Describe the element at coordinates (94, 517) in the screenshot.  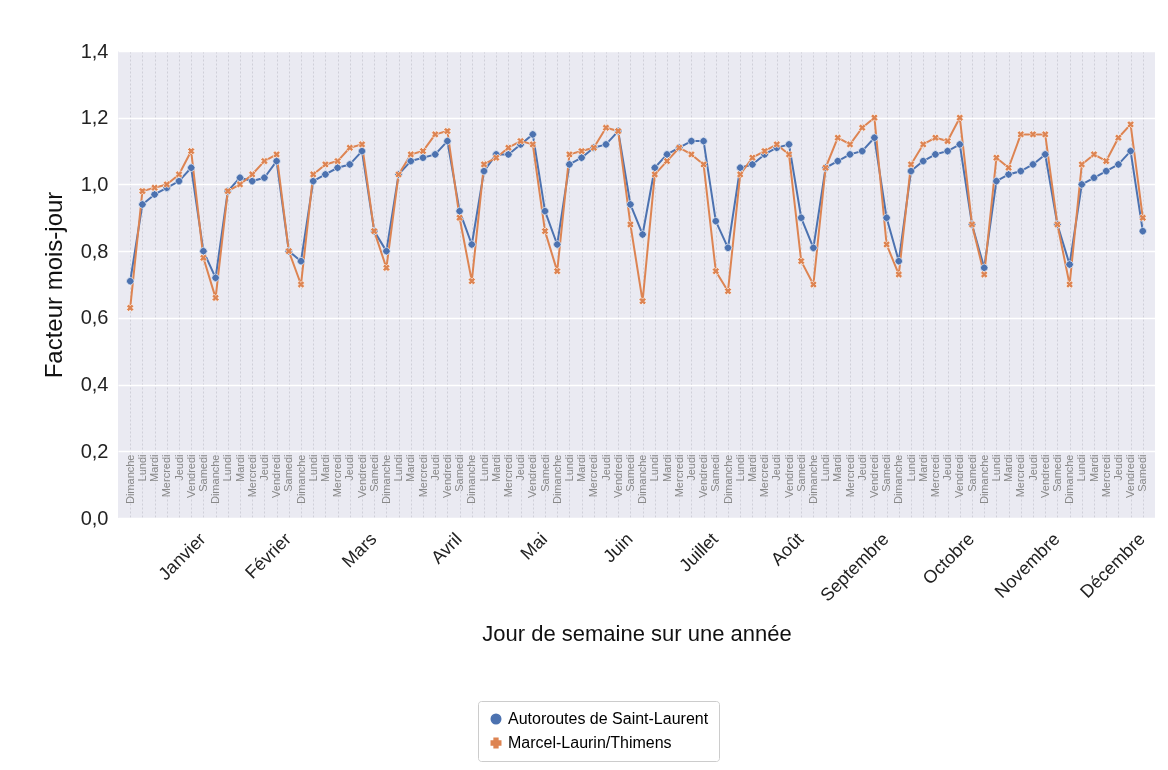
I see `y-tick-label: 0,0` at that location.